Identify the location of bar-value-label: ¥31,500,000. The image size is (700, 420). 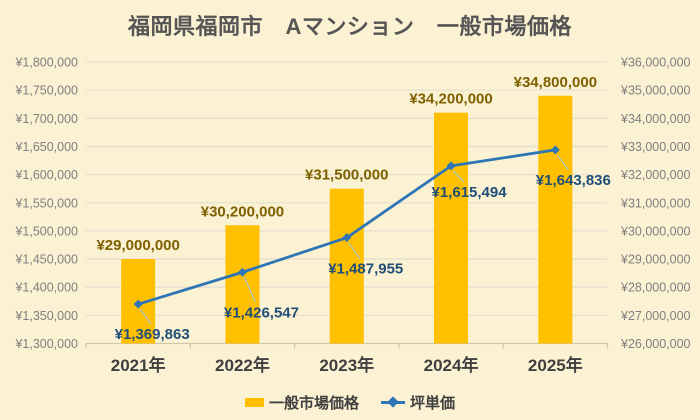
(346, 175).